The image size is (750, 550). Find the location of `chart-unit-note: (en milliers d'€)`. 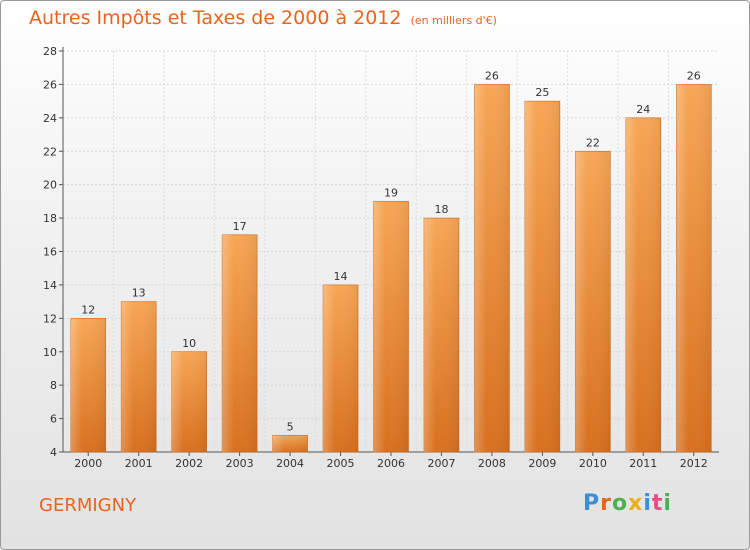

chart-unit-note: (en milliers d'€) is located at coordinates (453, 20).